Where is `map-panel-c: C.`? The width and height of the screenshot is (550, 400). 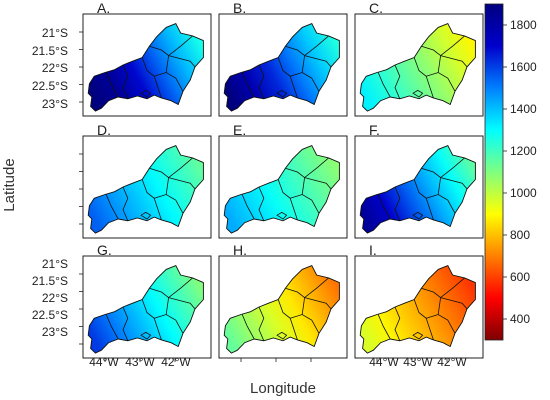 map-panel-c: C. is located at coordinates (419, 58).